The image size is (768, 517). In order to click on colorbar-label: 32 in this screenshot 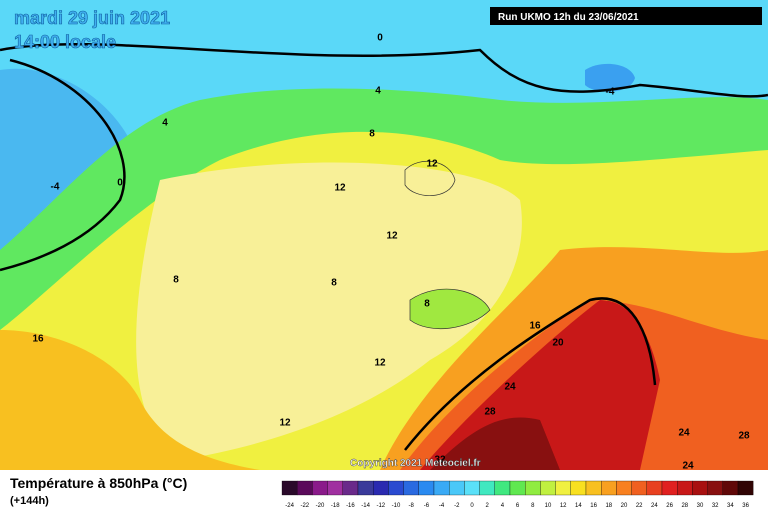, I will do `click(715, 506)`.